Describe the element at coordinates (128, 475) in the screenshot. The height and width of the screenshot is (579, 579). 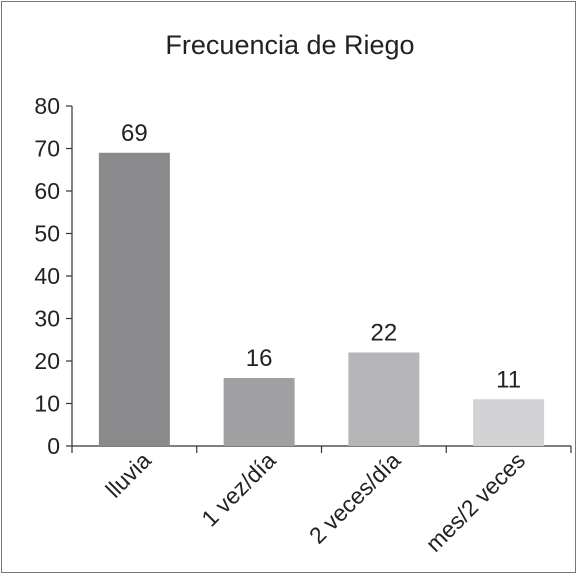
I see `category-label: lluvia` at that location.